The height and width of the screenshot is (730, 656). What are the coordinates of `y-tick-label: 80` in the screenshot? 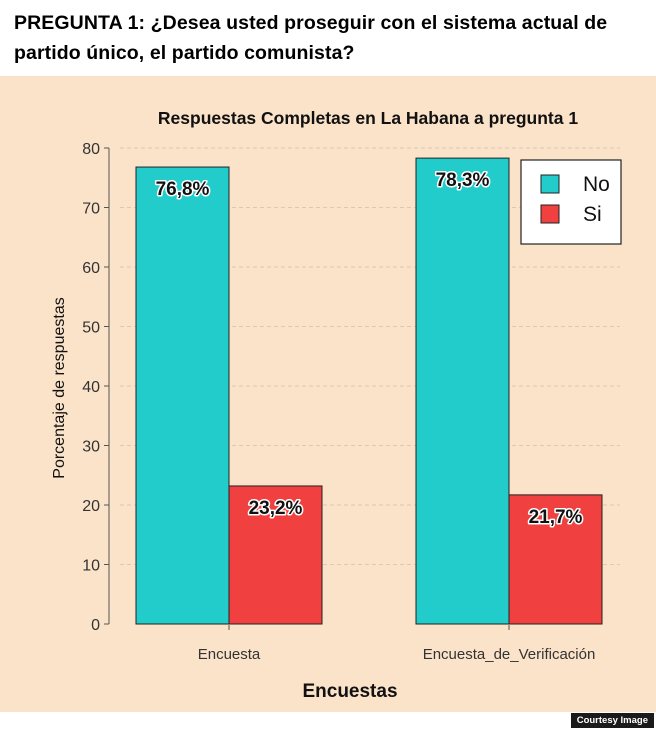 It's located at (91, 149).